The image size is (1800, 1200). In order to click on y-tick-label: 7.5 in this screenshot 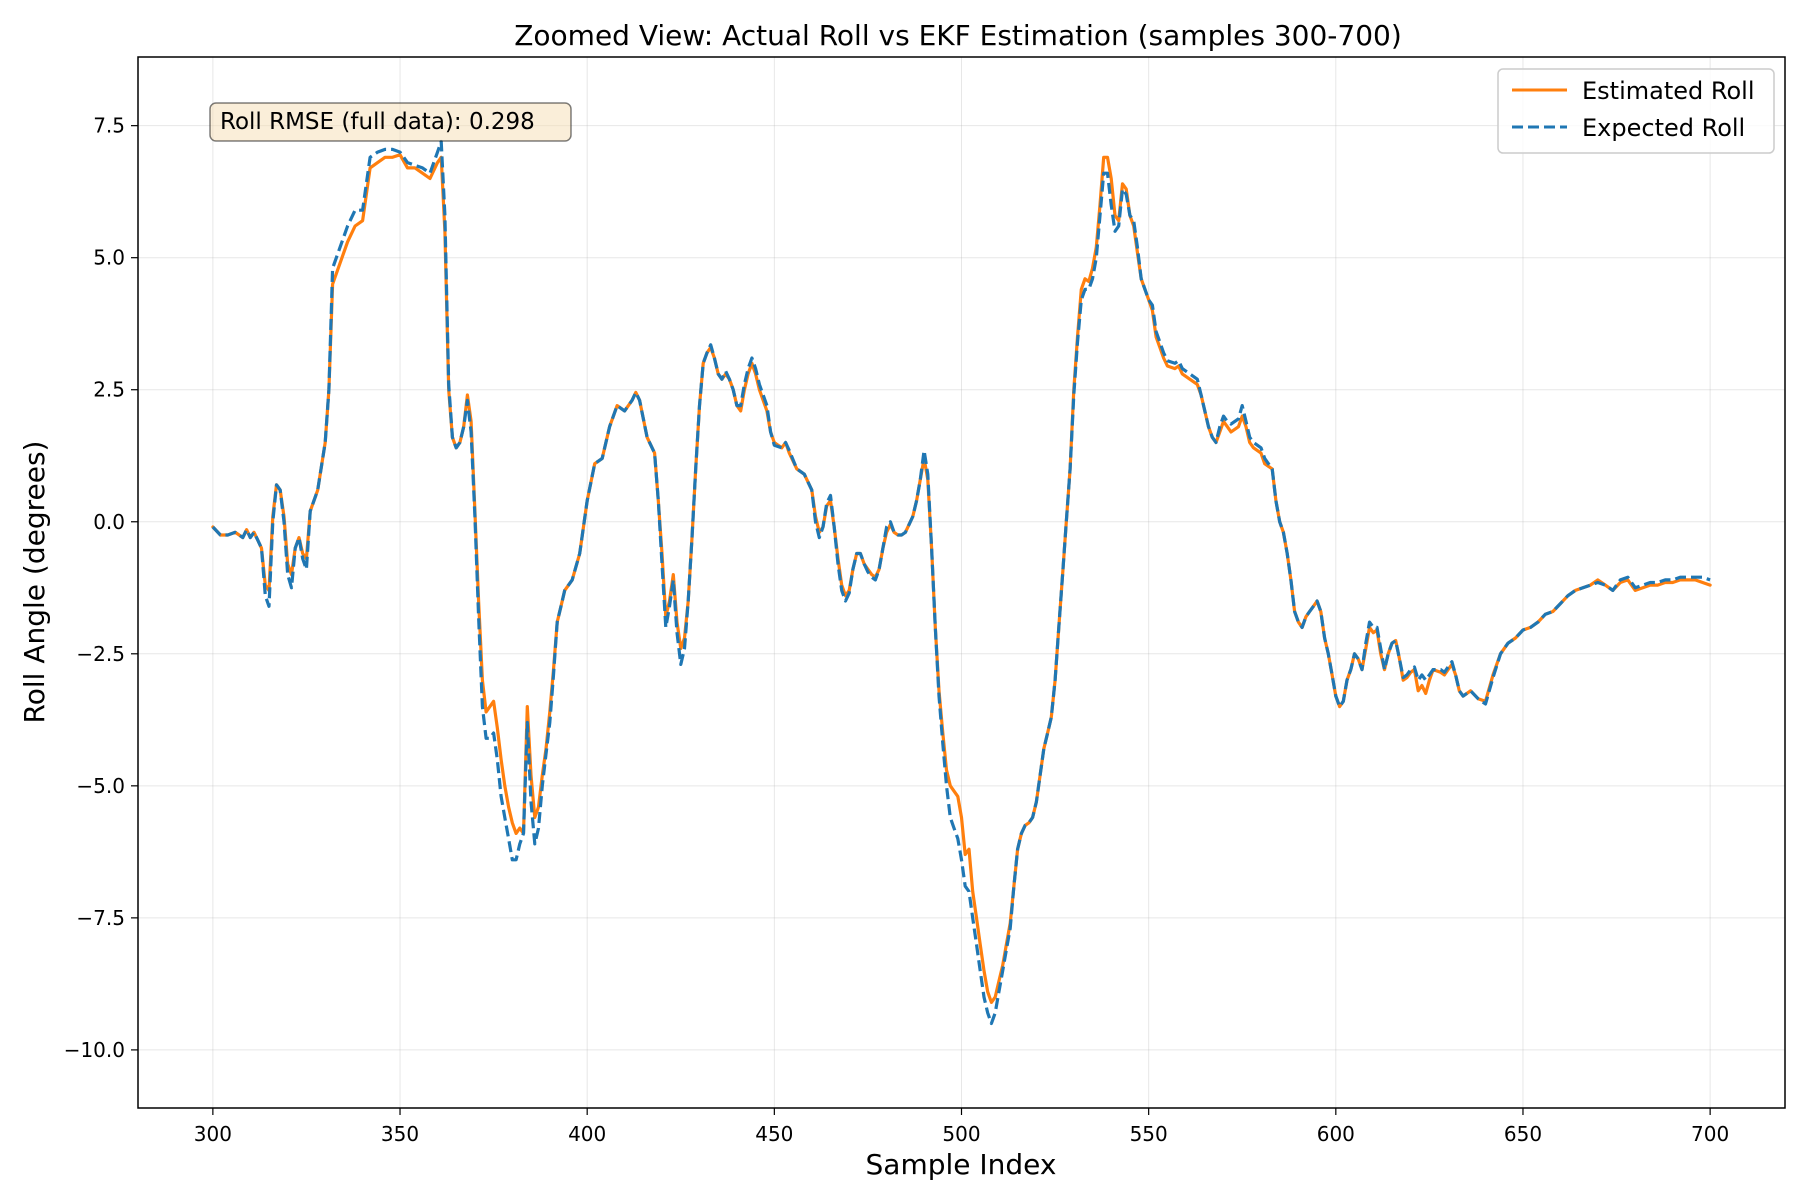, I will do `click(109, 126)`.